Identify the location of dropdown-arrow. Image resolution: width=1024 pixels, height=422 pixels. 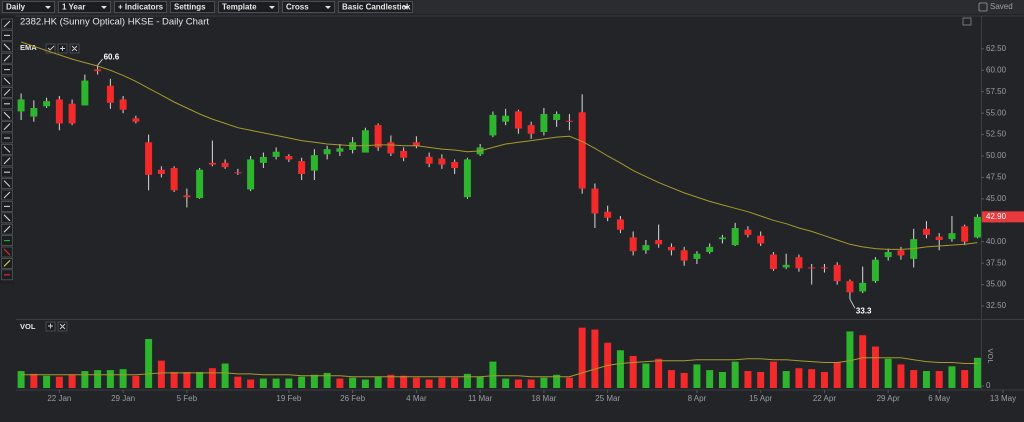
(272, 7).